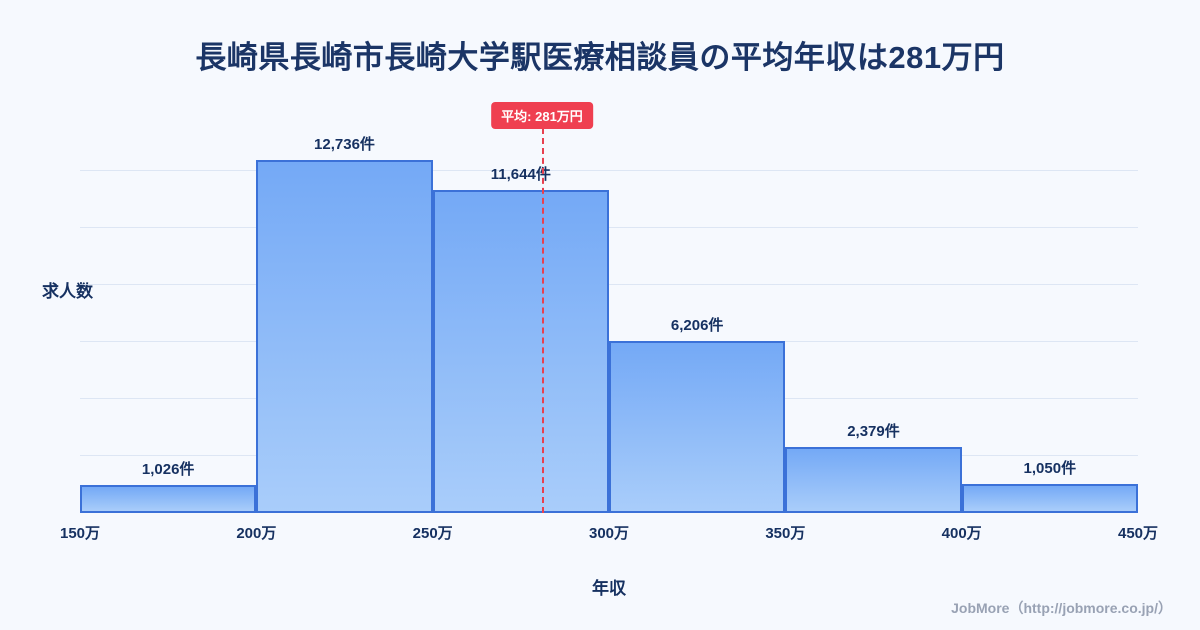 Image resolution: width=1200 pixels, height=630 pixels. Describe the element at coordinates (1049, 321) in the screenshot. I see `histogram-bin: 1,050件` at that location.